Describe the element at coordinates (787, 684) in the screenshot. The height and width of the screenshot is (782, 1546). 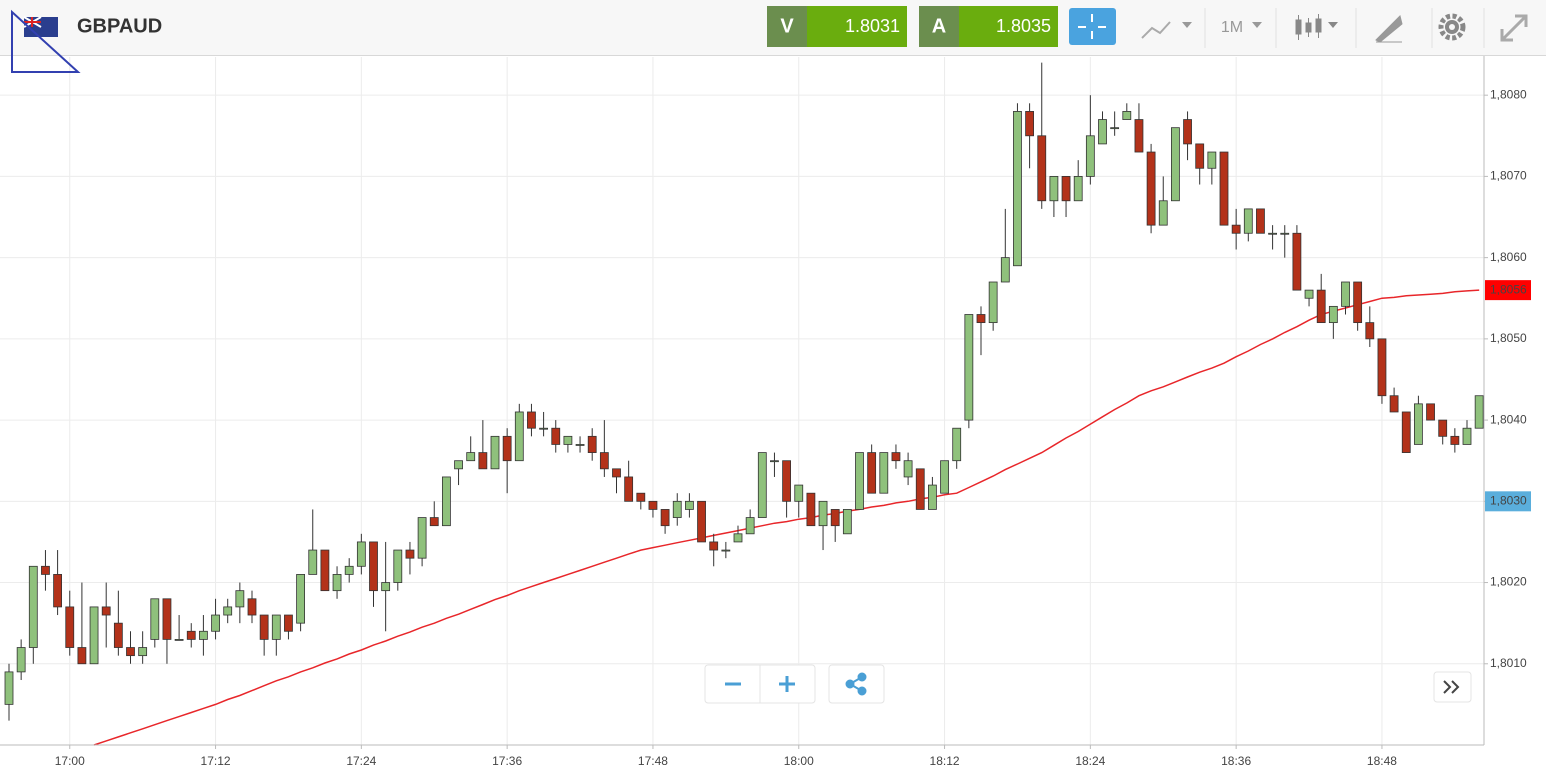
I see `zoom-in-button` at that location.